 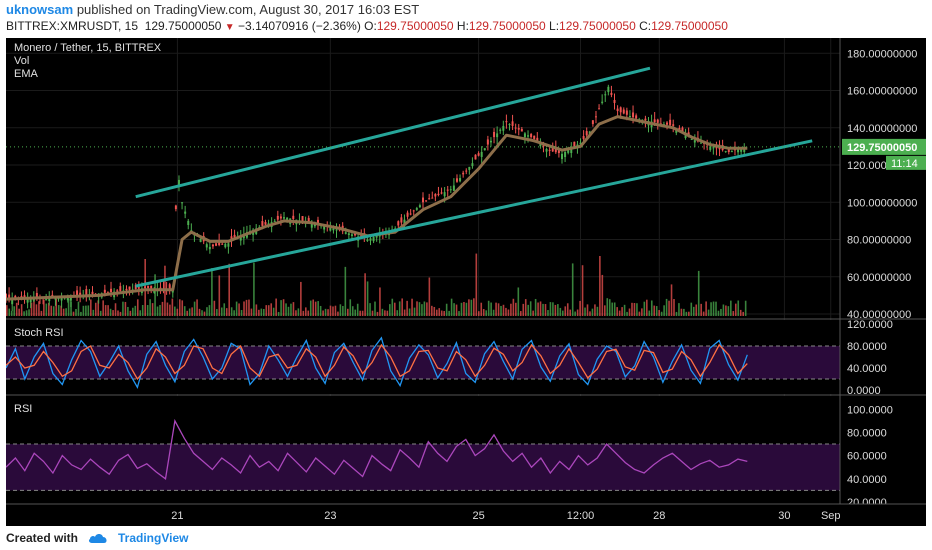 I want to click on down-arrow-icon: ▼, so click(x=229, y=27).